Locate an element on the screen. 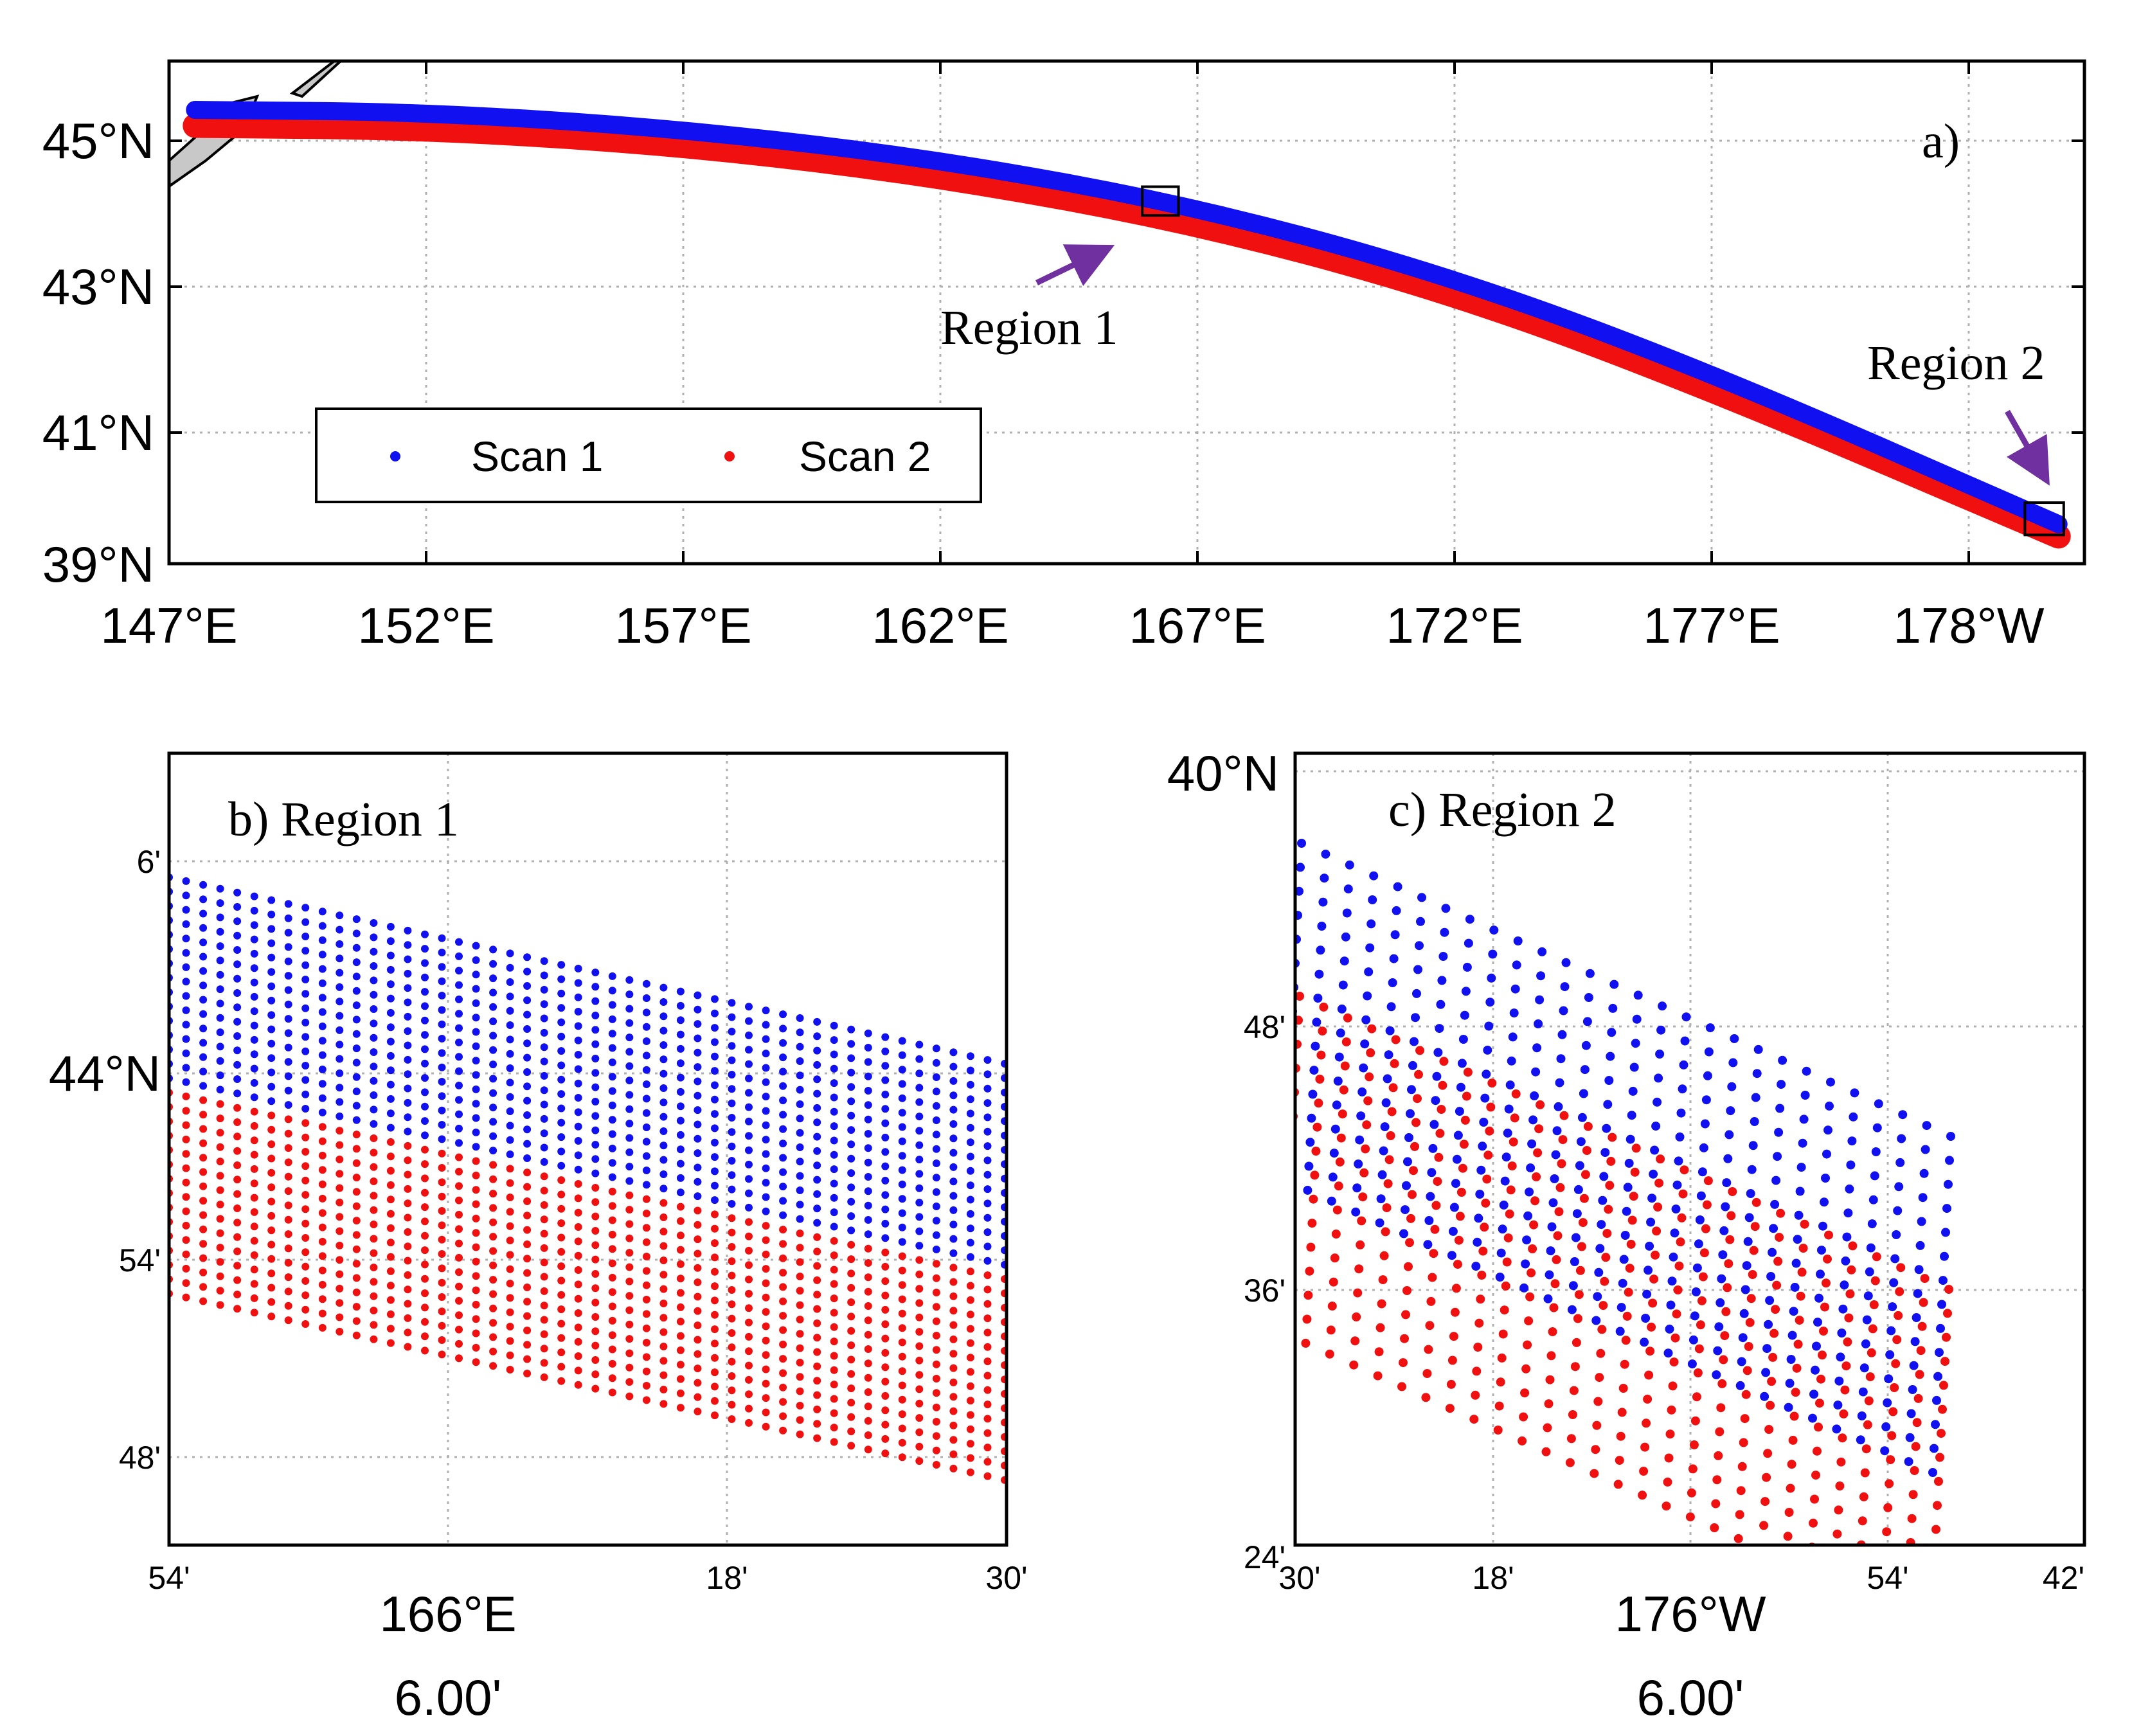 The height and width of the screenshot is (1736, 2132). y-tick-label: 36' is located at coordinates (1264, 1291).